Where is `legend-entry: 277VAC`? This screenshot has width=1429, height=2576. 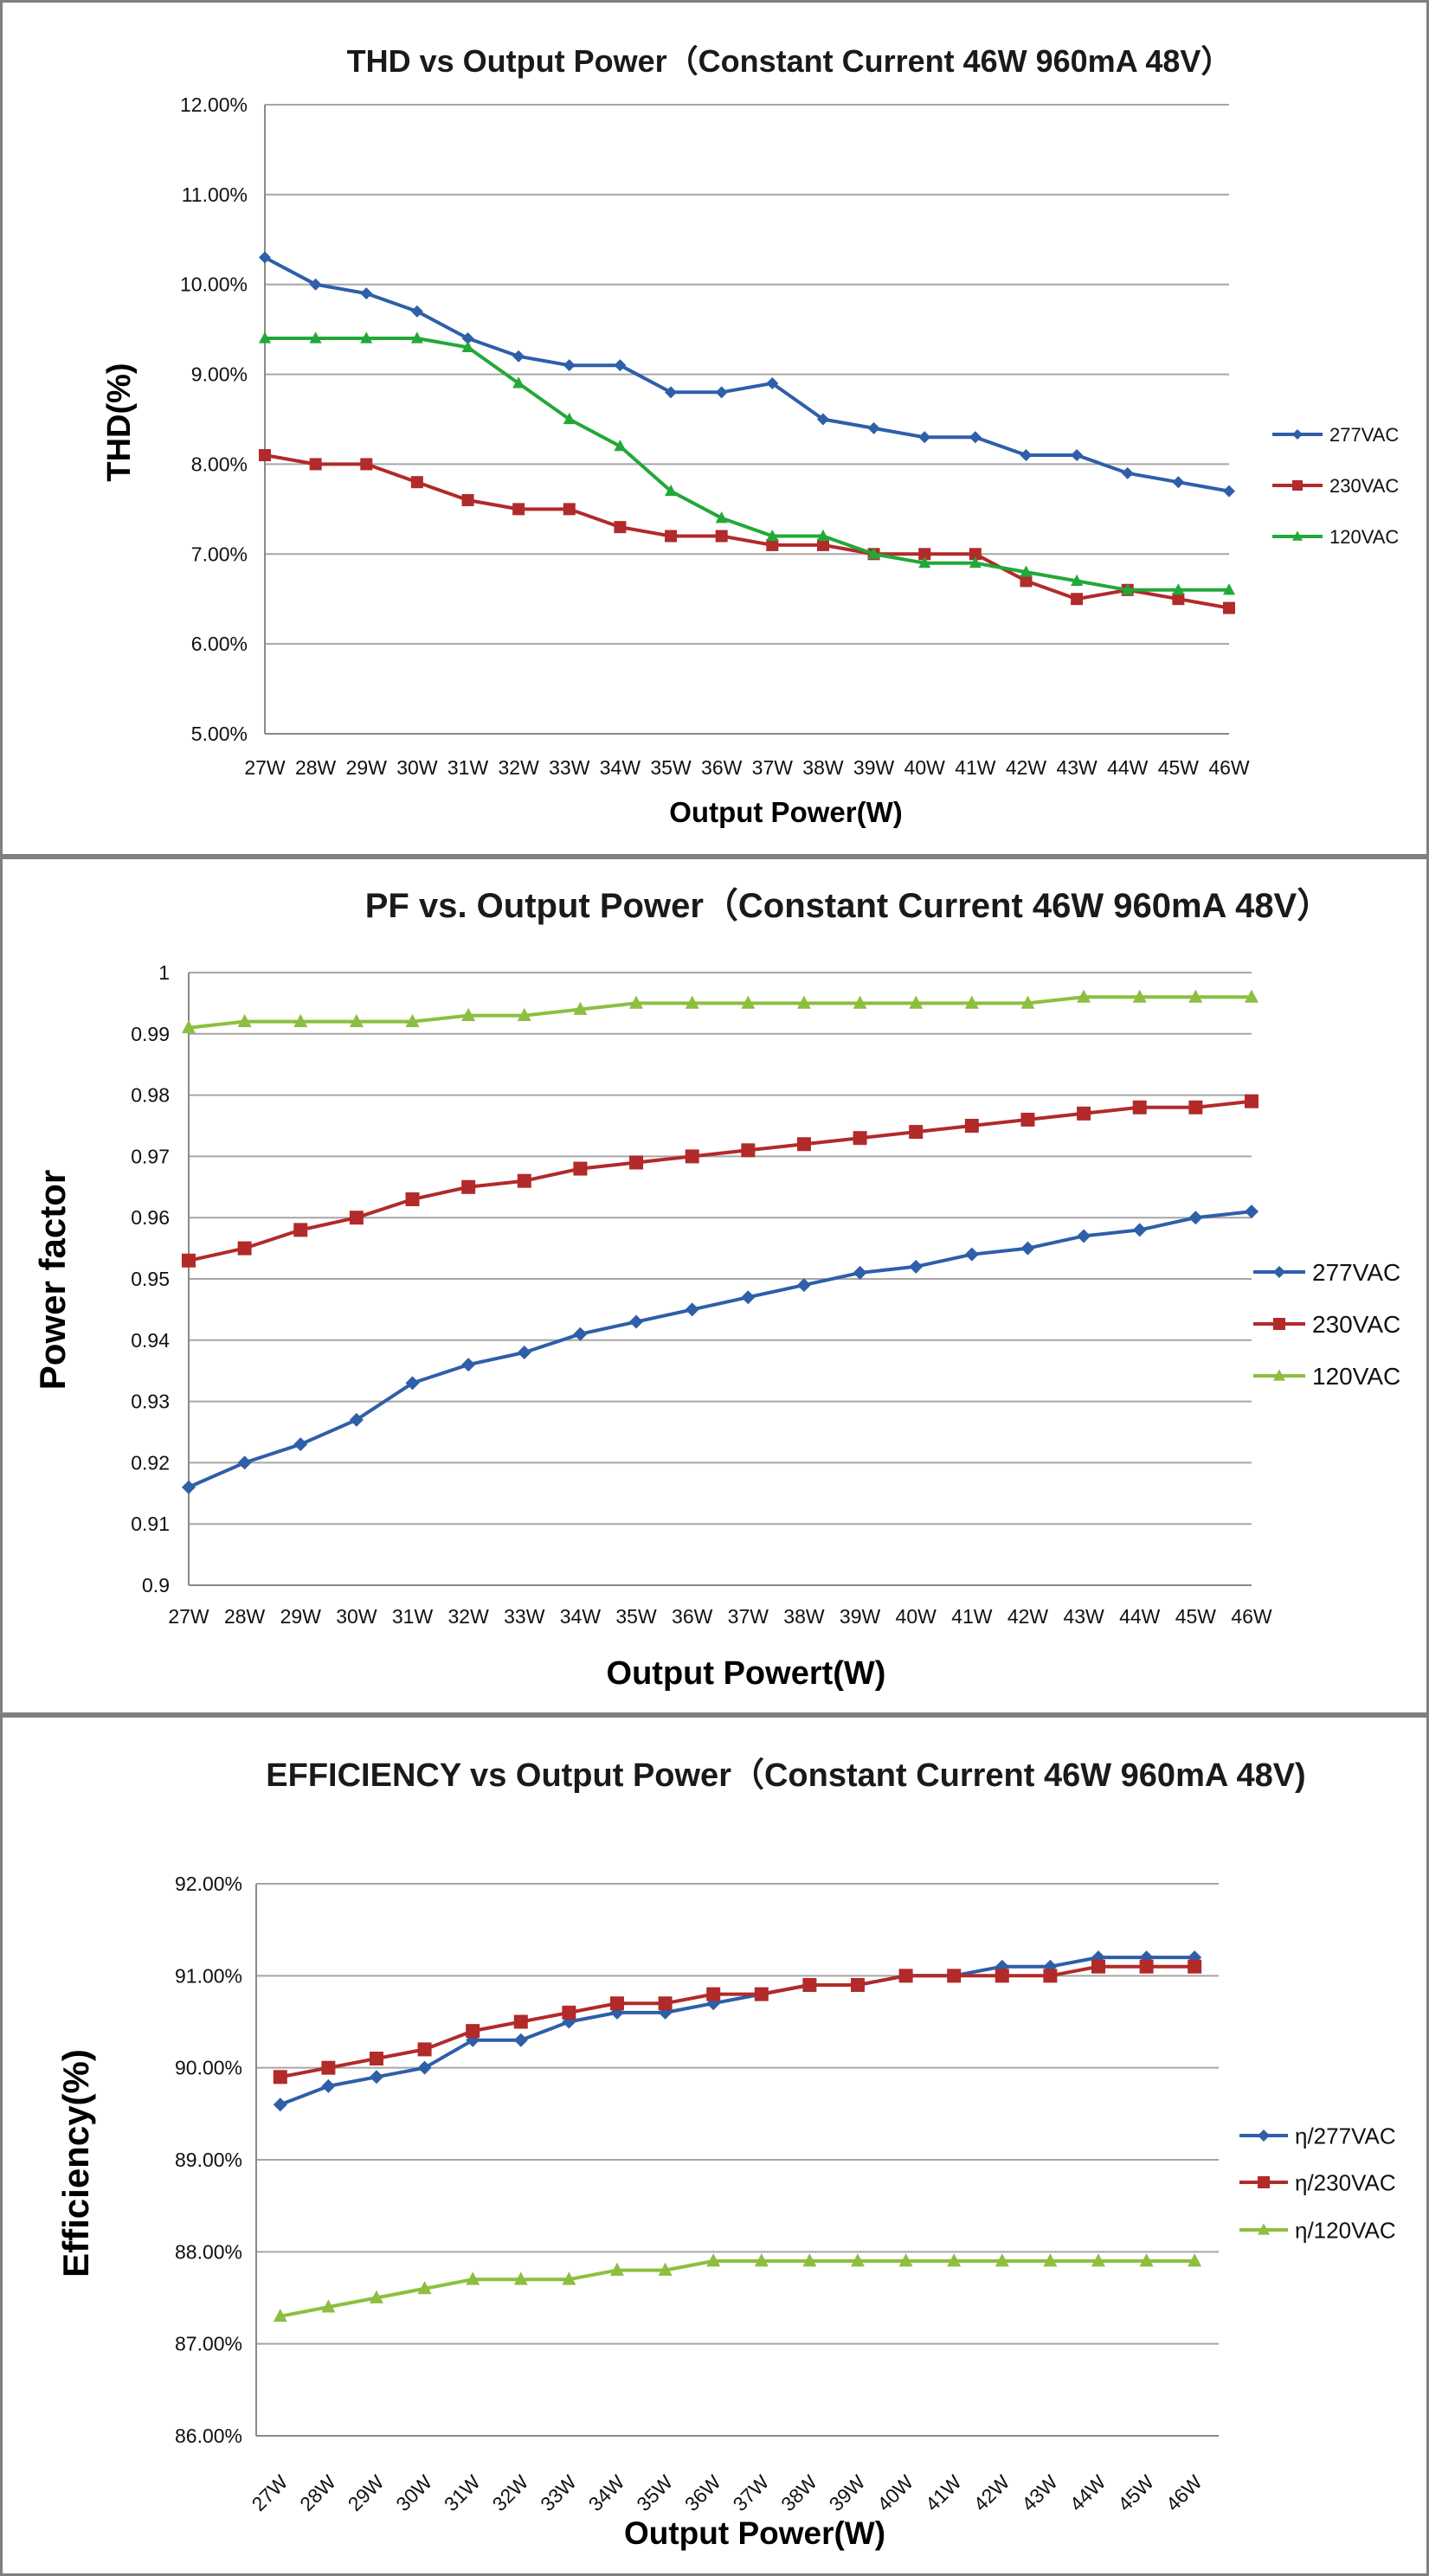 legend-entry: 277VAC is located at coordinates (1326, 1273).